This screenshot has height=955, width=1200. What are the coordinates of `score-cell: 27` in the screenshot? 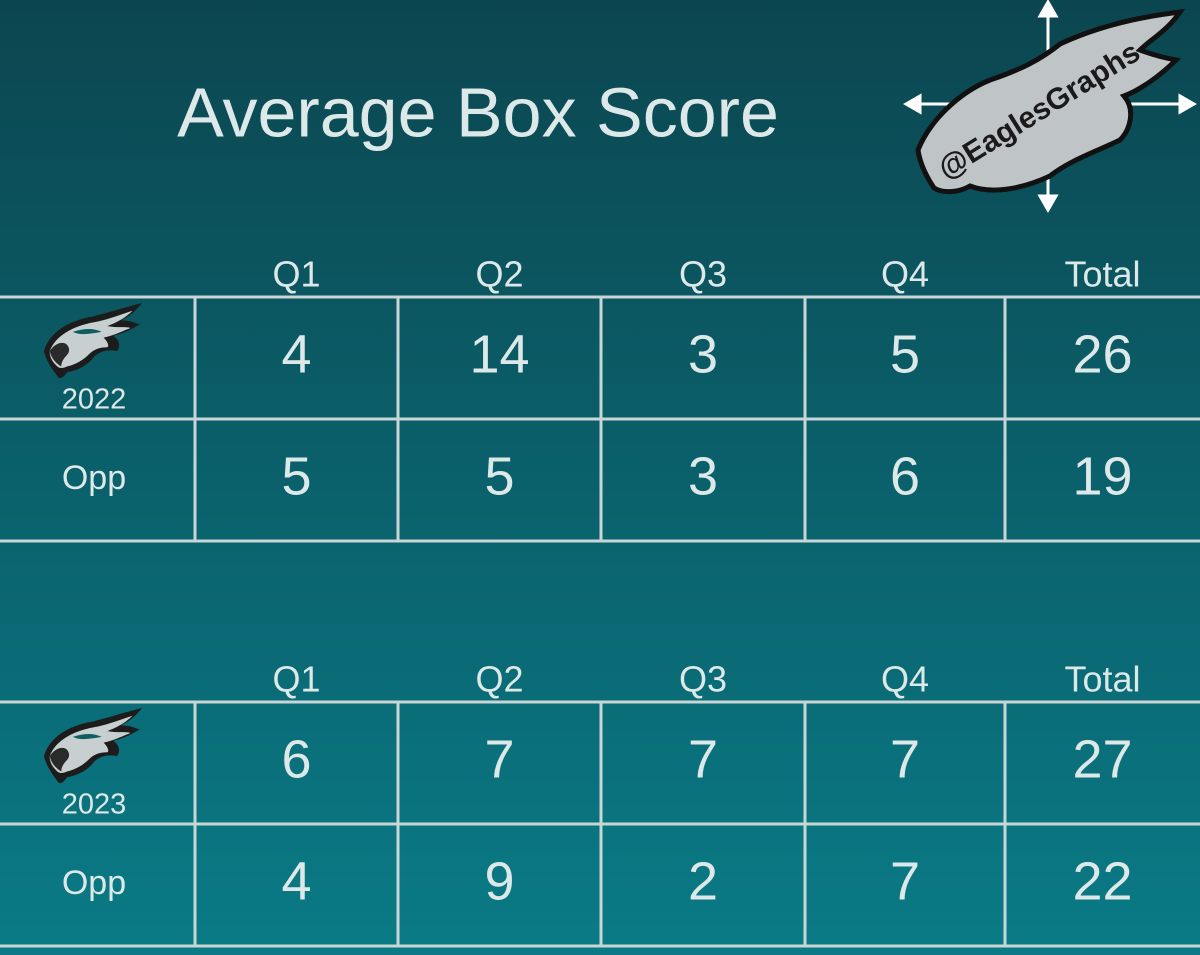 It's located at (1102, 759).